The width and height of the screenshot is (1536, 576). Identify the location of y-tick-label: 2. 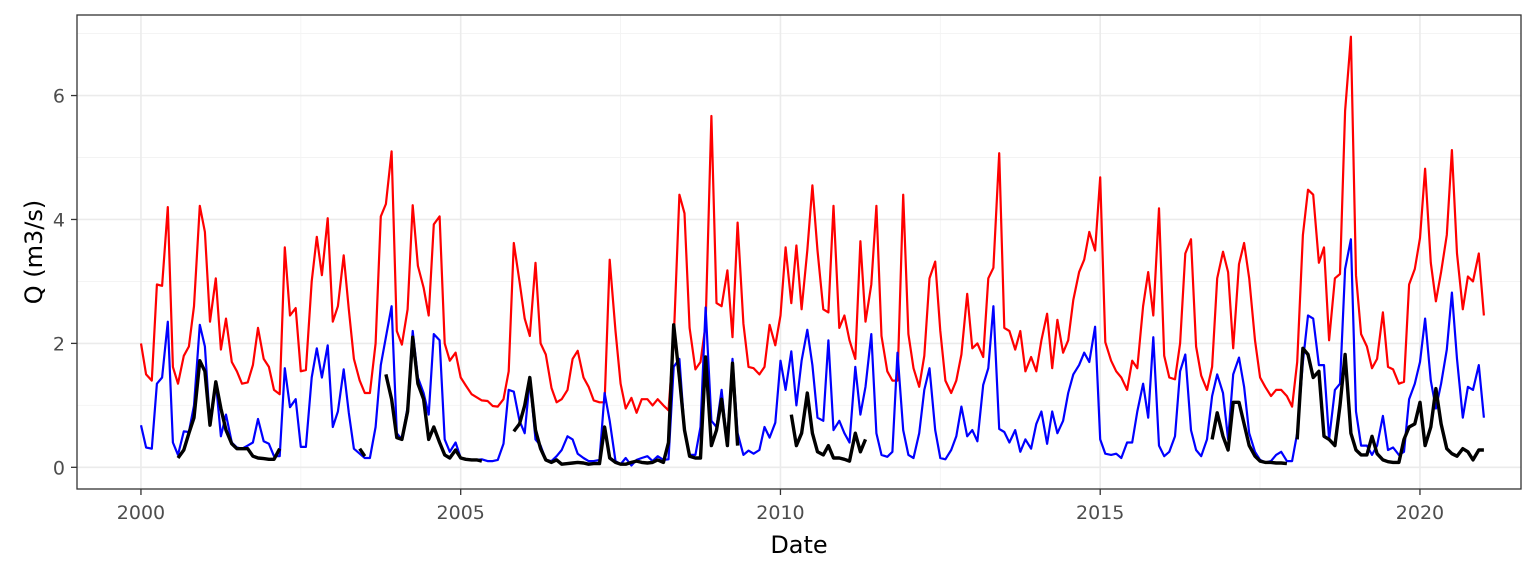
(59, 344).